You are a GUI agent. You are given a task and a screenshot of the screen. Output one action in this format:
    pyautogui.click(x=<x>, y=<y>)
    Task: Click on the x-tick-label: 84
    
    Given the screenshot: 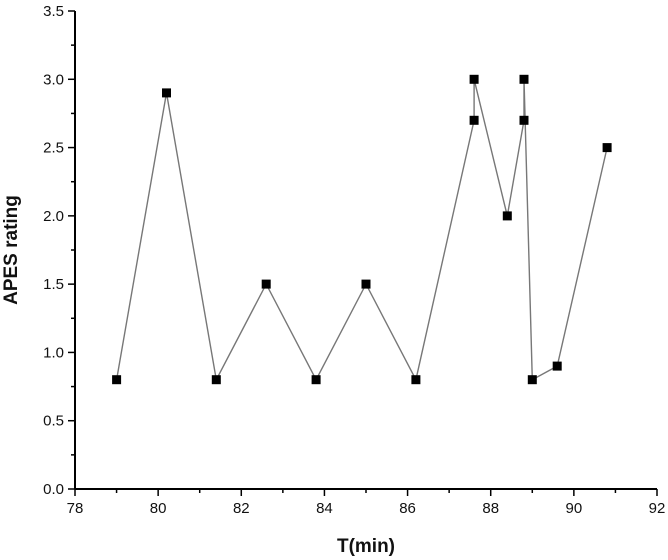 What is the action you would take?
    pyautogui.click(x=324, y=508)
    